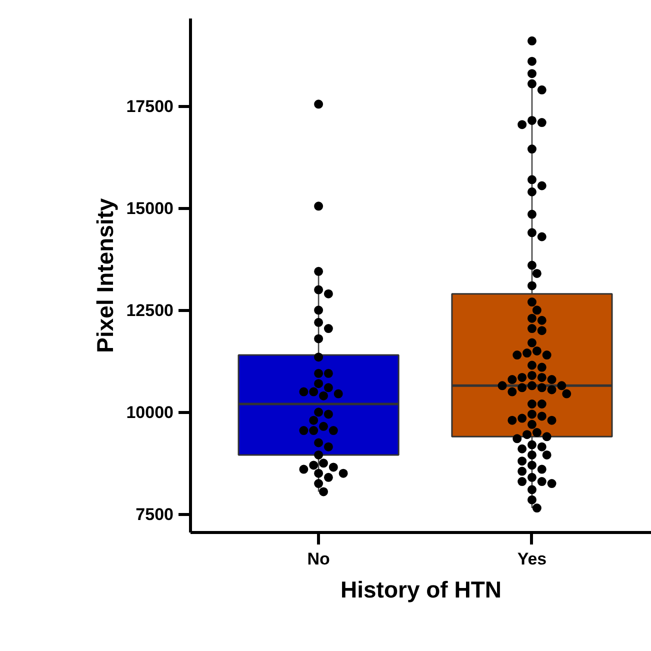 The height and width of the screenshot is (651, 651). Describe the element at coordinates (150, 208) in the screenshot. I see `y-tick-label: 15000` at that location.